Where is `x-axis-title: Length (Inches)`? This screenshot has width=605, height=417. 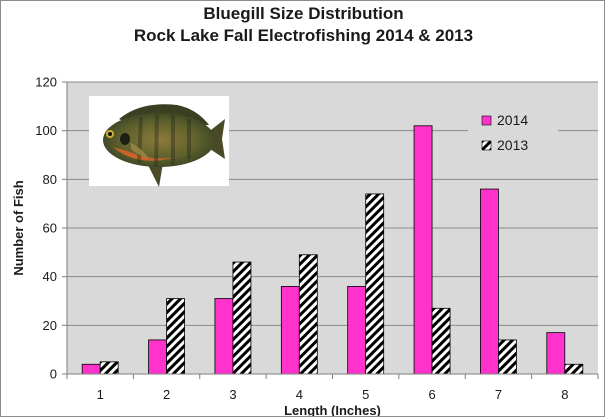
x-axis-title: Length (Inches) is located at coordinates (332, 410).